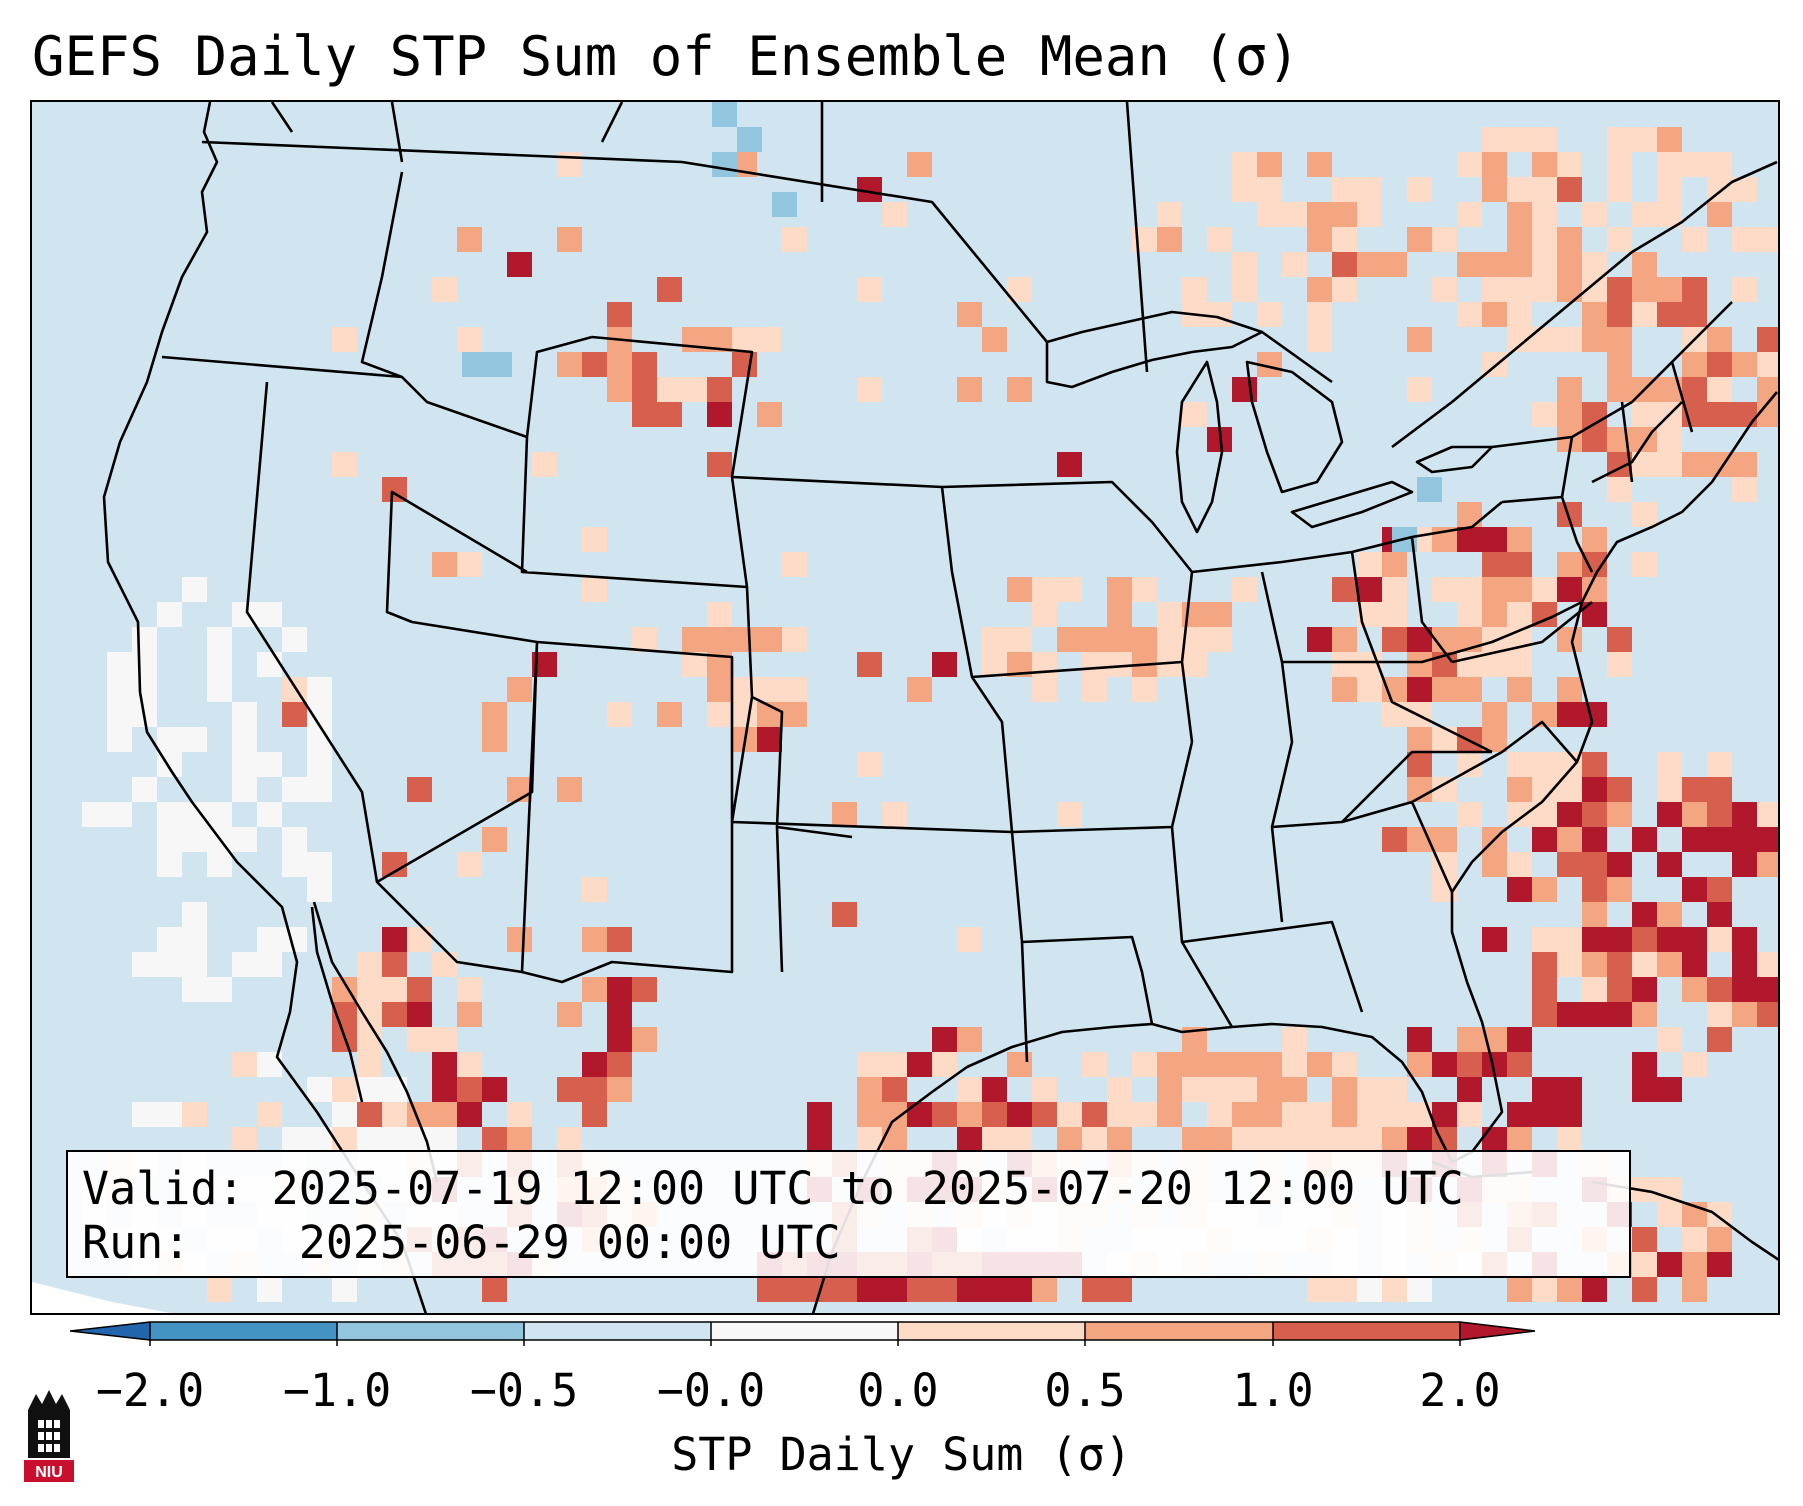 Image resolution: width=1803 pixels, height=1506 pixels. I want to click on colorbar-segment, so click(991, 1331).